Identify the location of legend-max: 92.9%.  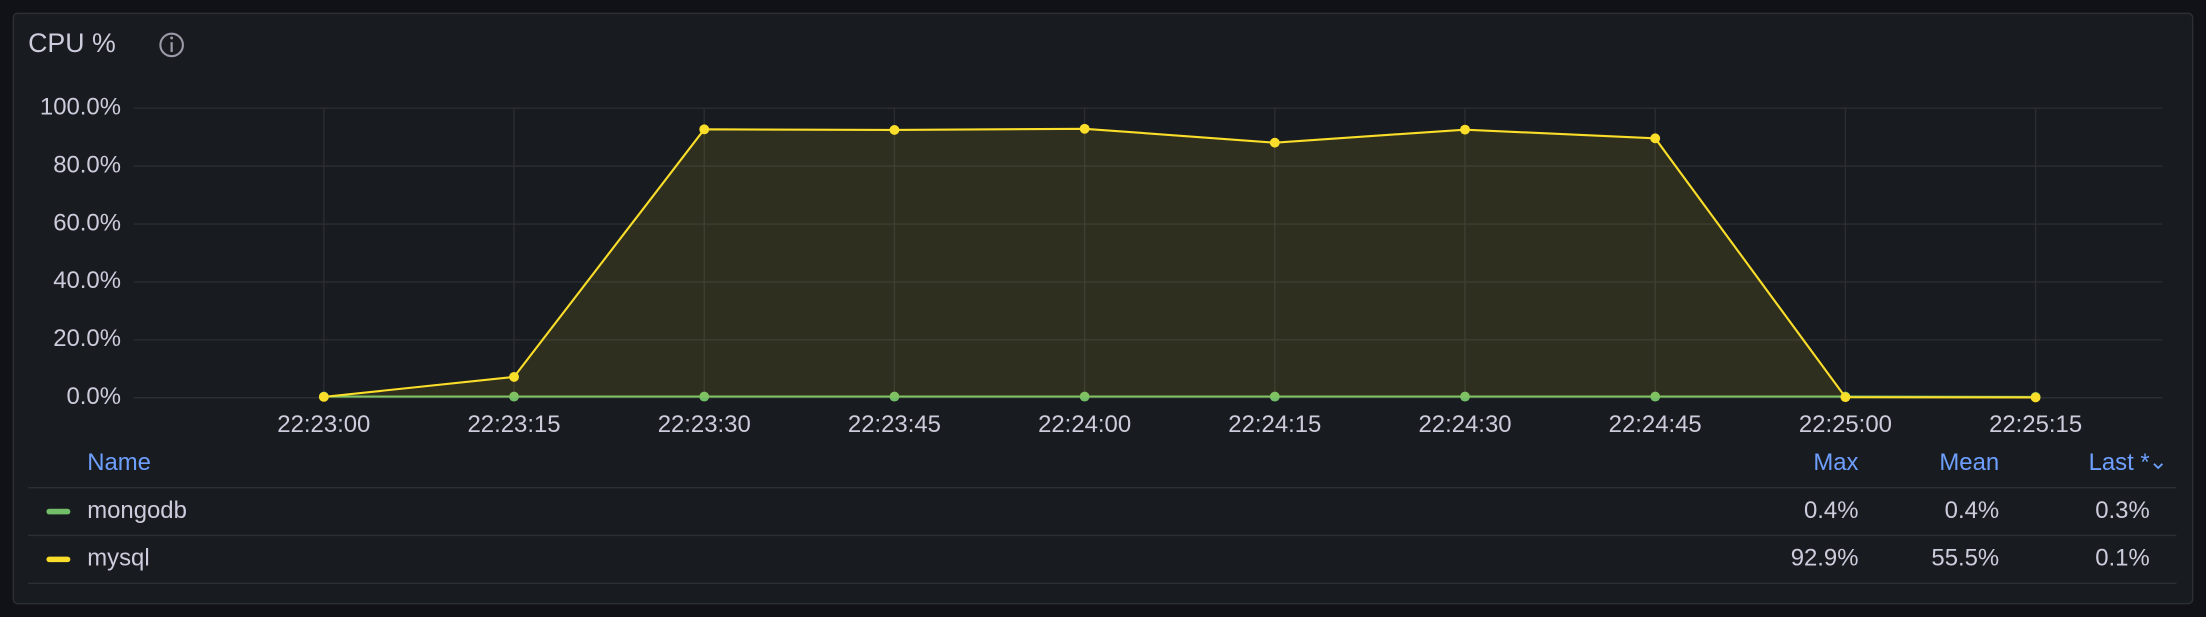
(1825, 558).